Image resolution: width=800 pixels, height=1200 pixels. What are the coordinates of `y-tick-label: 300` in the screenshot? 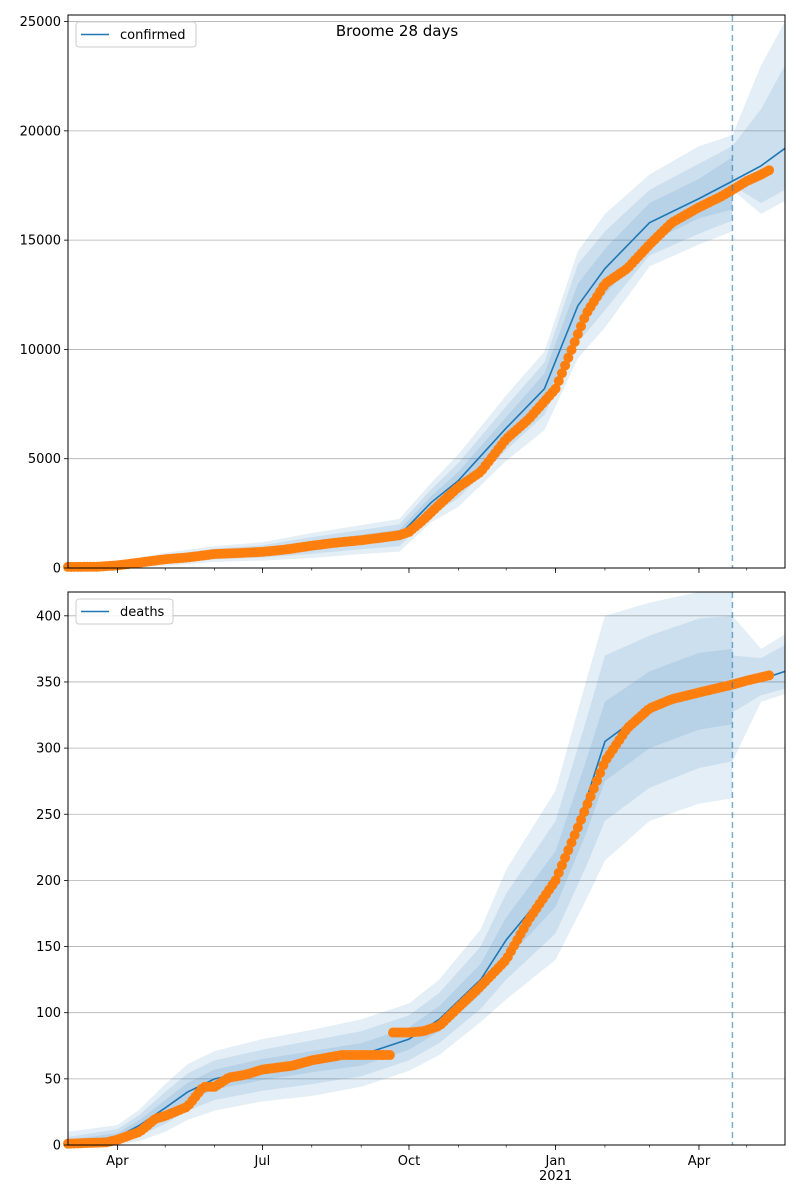 It's located at (48, 749).